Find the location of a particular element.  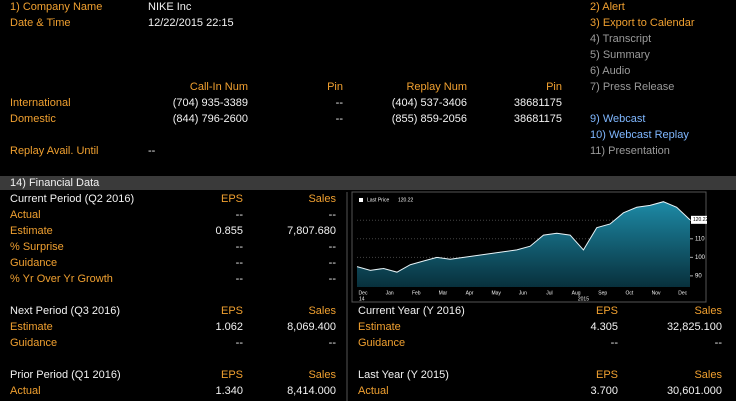

x-tick-label: Sep is located at coordinates (602, 293).